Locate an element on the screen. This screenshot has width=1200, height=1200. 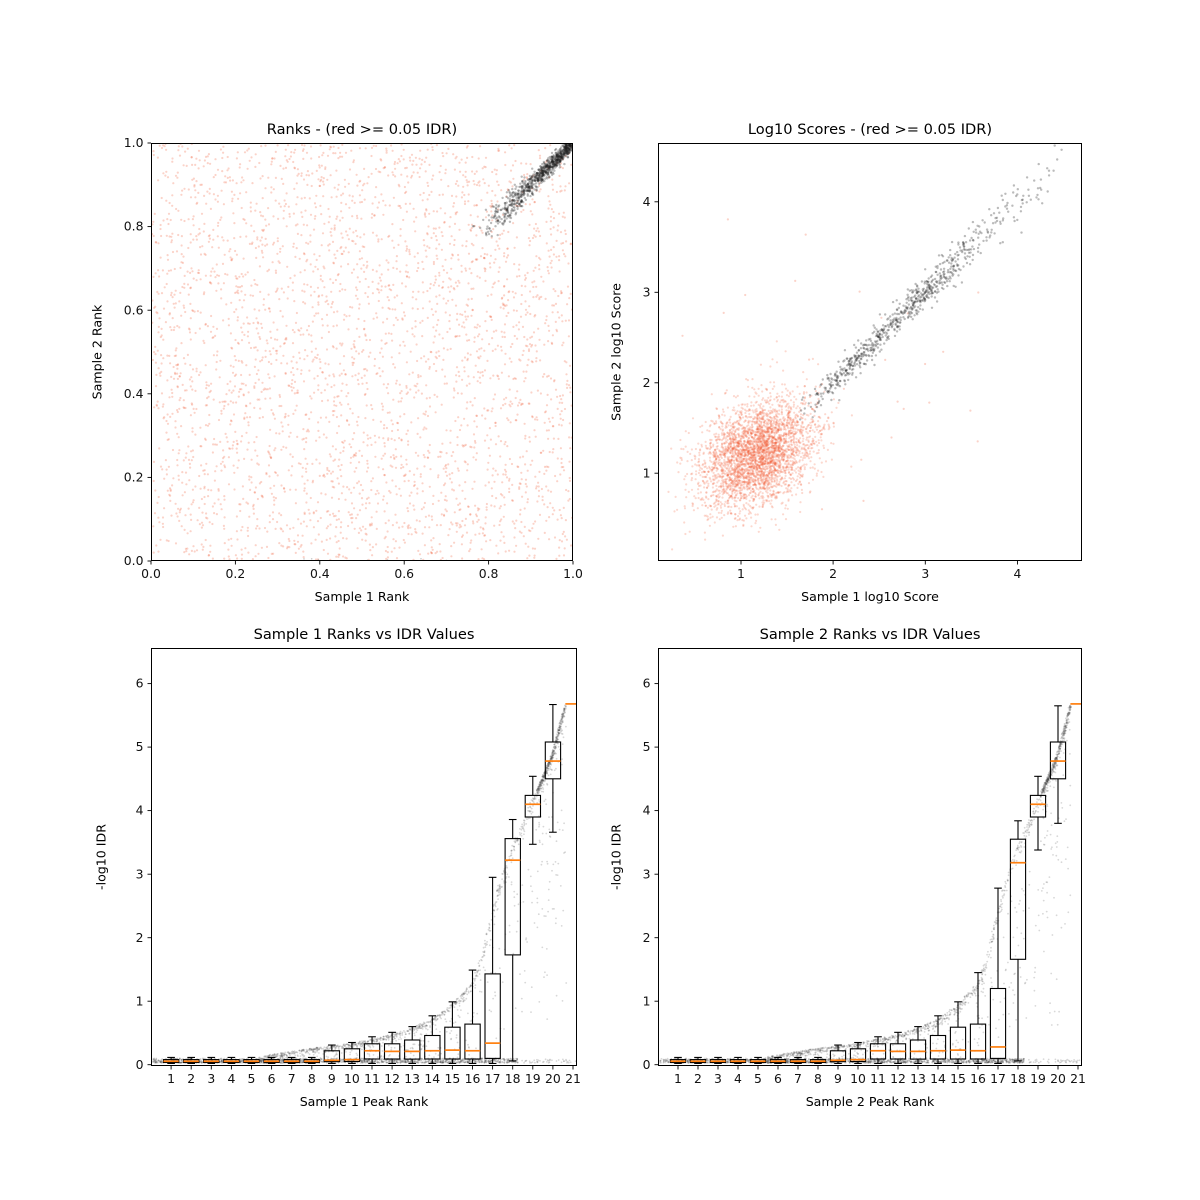
plot-title: Ranks - (red >= 0.05 IDR) is located at coordinates (362, 129).